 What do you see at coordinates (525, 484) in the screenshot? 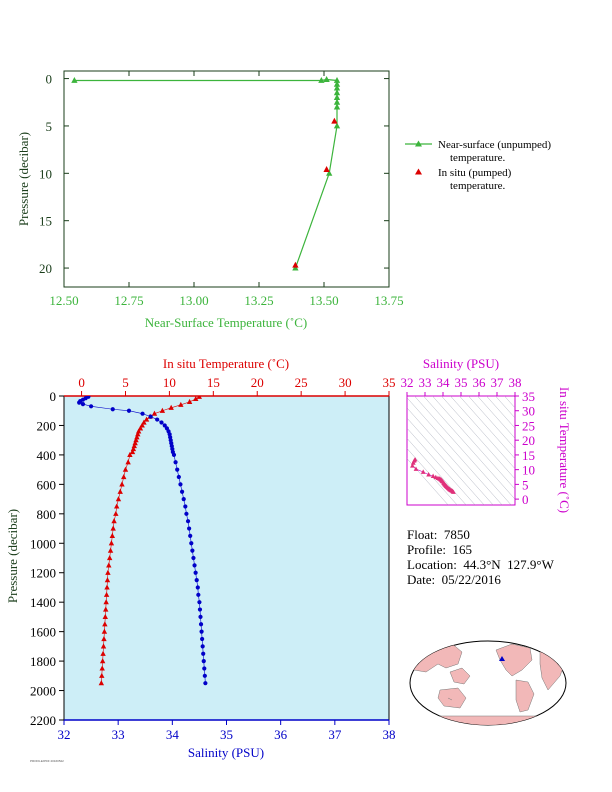
I see `ts-y-tick-label: 5` at bounding box center [525, 484].